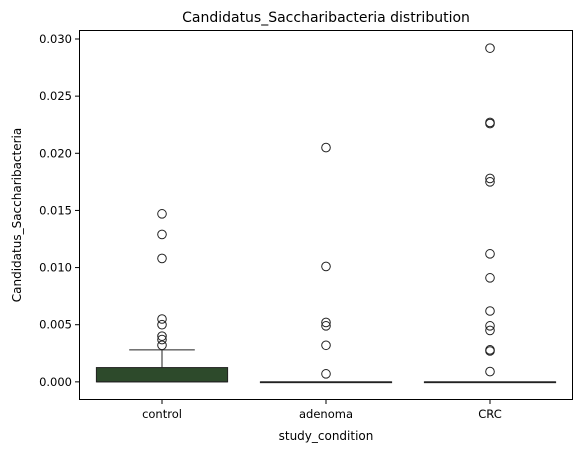 The width and height of the screenshot is (585, 453). What do you see at coordinates (326, 18) in the screenshot?
I see `chart-title: Candidatus_Saccharibacteria distribution` at bounding box center [326, 18].